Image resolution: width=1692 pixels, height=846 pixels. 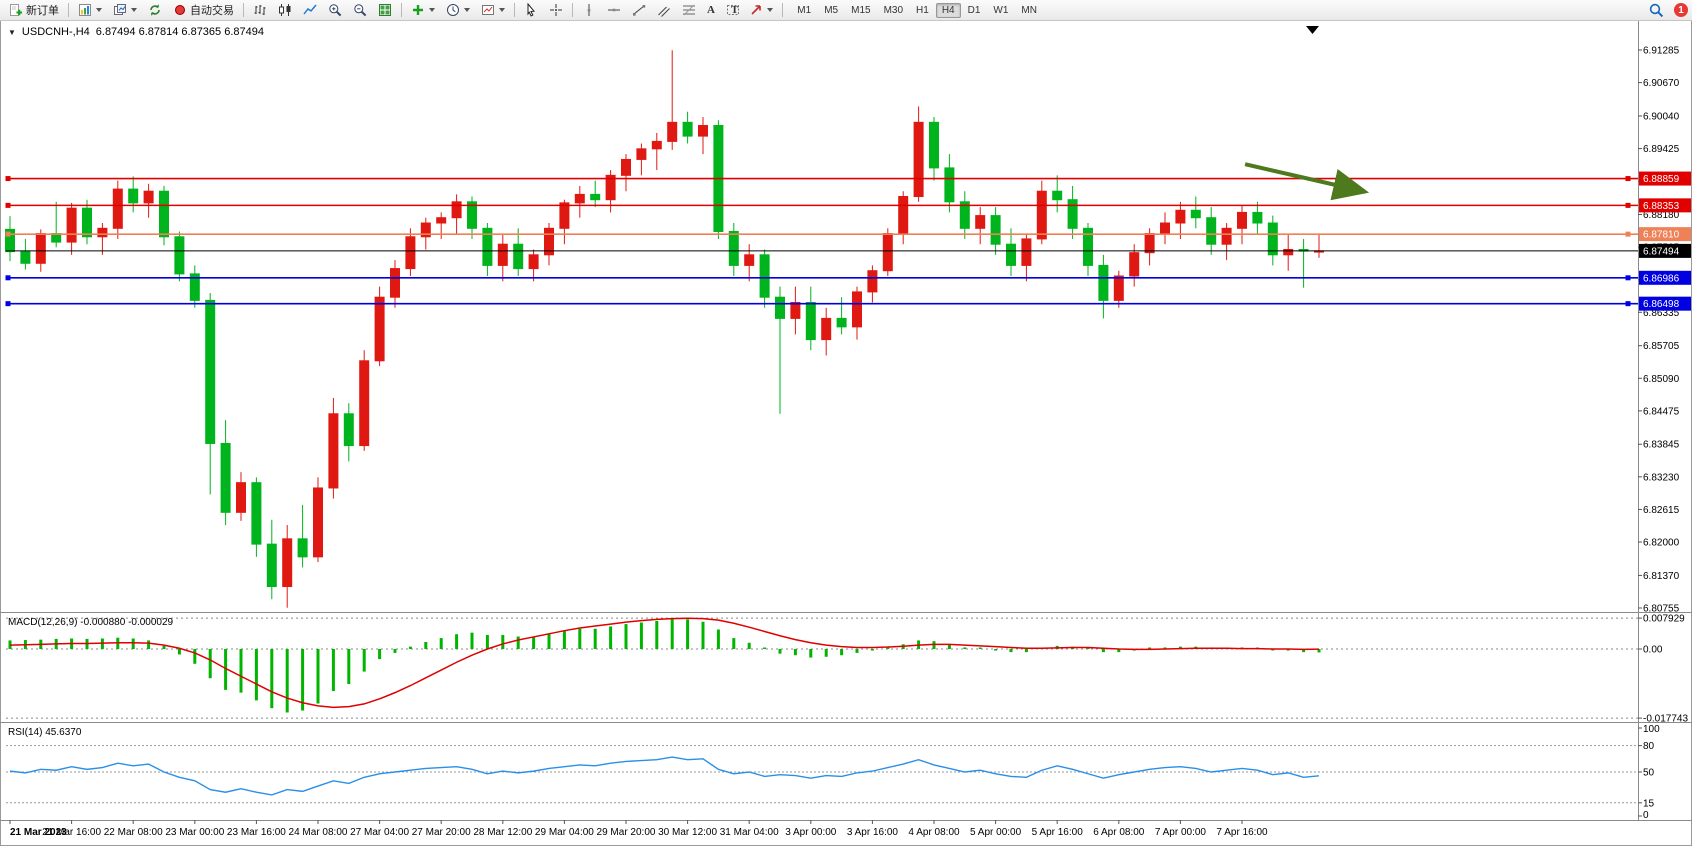 I want to click on crosshair-icon, so click(x=556, y=10).